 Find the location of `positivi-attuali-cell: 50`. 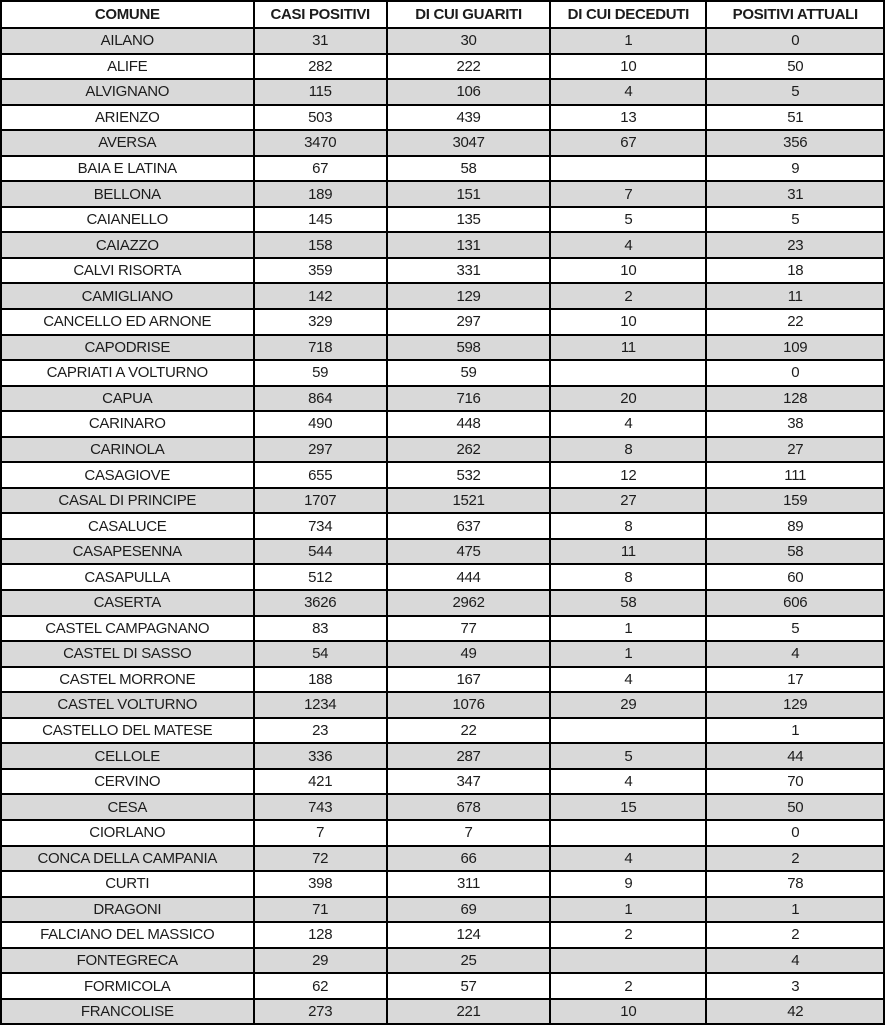

positivi-attuali-cell: 50 is located at coordinates (795, 66).